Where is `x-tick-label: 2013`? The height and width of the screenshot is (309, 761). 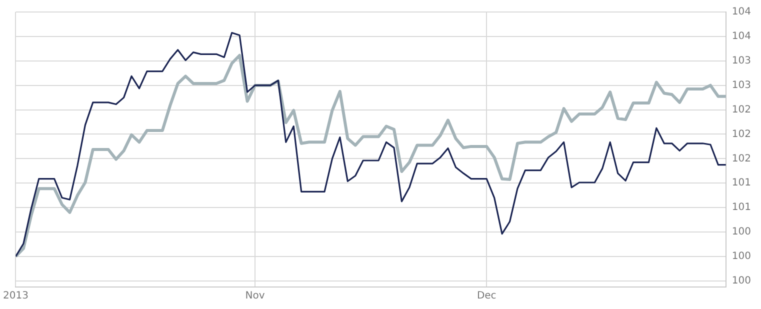 x-tick-label: 2013 is located at coordinates (15, 296).